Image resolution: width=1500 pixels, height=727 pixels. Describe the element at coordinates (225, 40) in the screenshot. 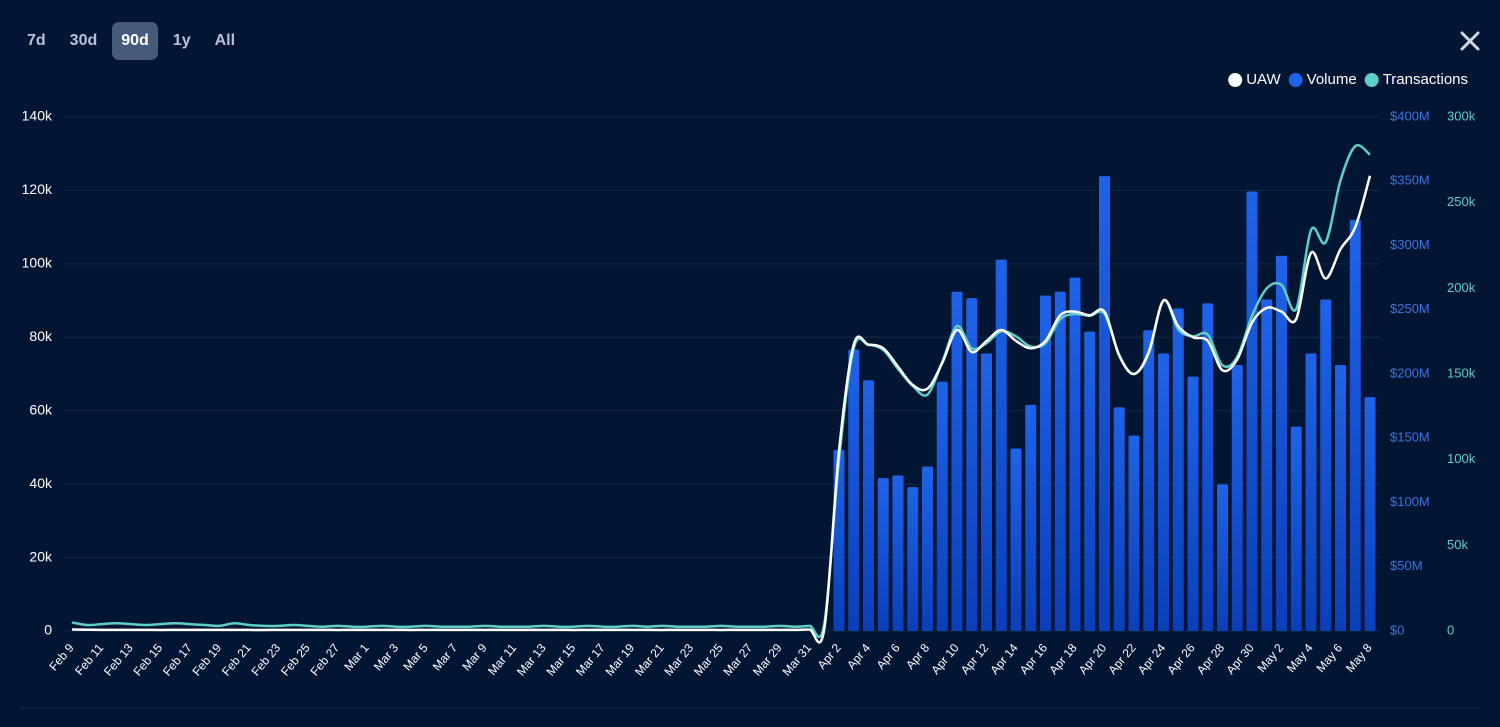

I see `range-button: All` at that location.